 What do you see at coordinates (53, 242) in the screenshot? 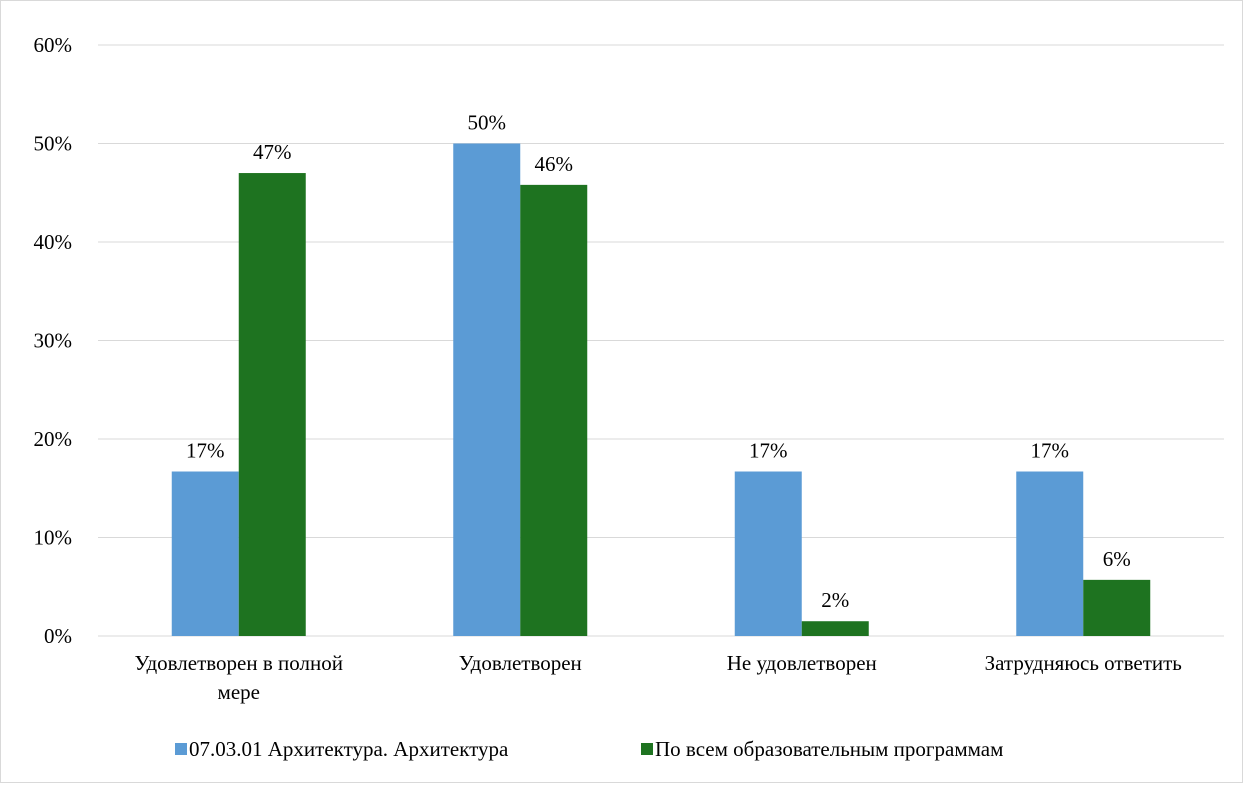
I see `y-tick-label: 40%` at bounding box center [53, 242].